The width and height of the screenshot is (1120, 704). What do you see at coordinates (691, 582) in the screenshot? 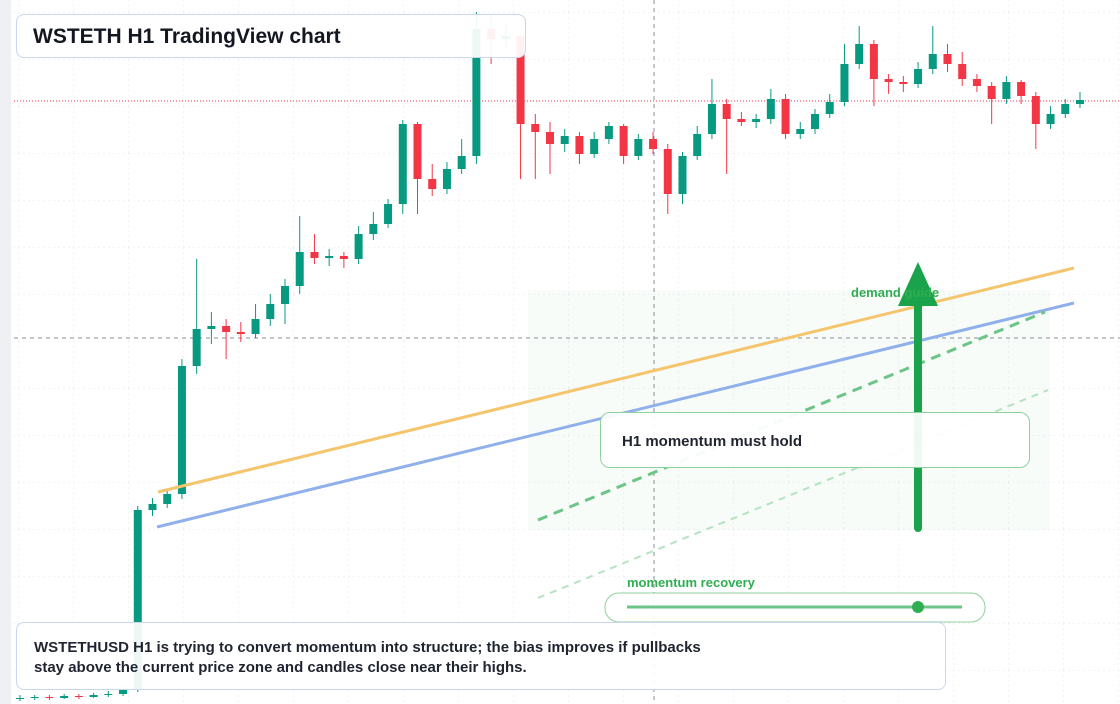
I see `annotation: momentum recovery` at bounding box center [691, 582].